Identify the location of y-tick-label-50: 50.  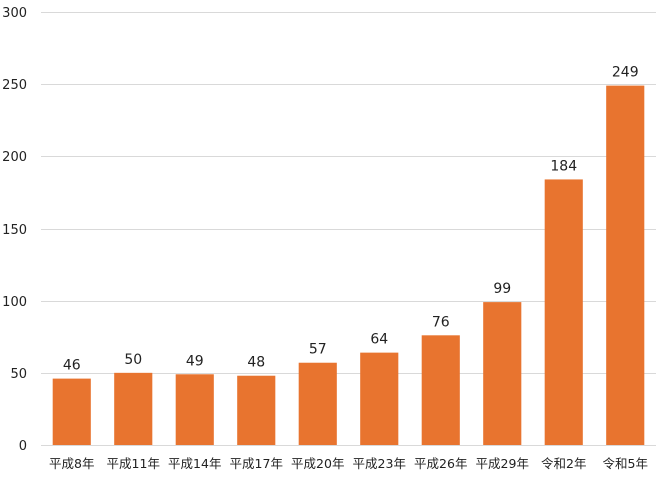
(18, 374).